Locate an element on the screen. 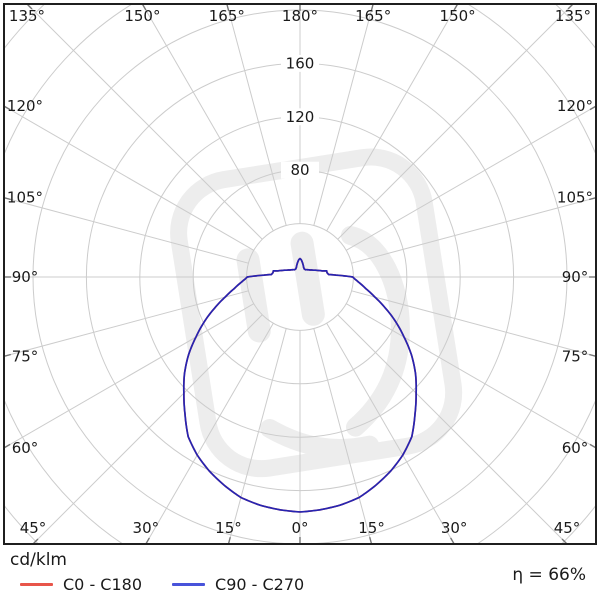  unit-label: cd/klm is located at coordinates (38, 560).